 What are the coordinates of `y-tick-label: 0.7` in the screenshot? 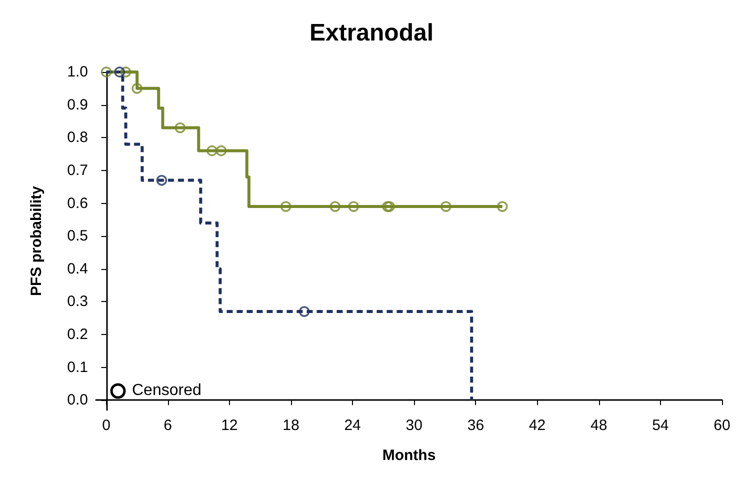 It's located at (77, 170).